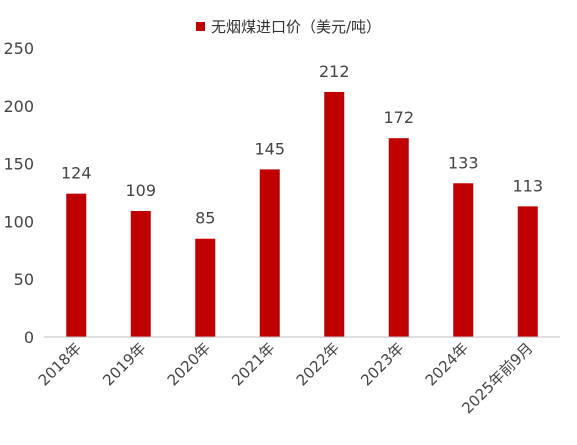 This screenshot has height=445, width=577. I want to click on x-tick-label: 2022年, so click(318, 364).